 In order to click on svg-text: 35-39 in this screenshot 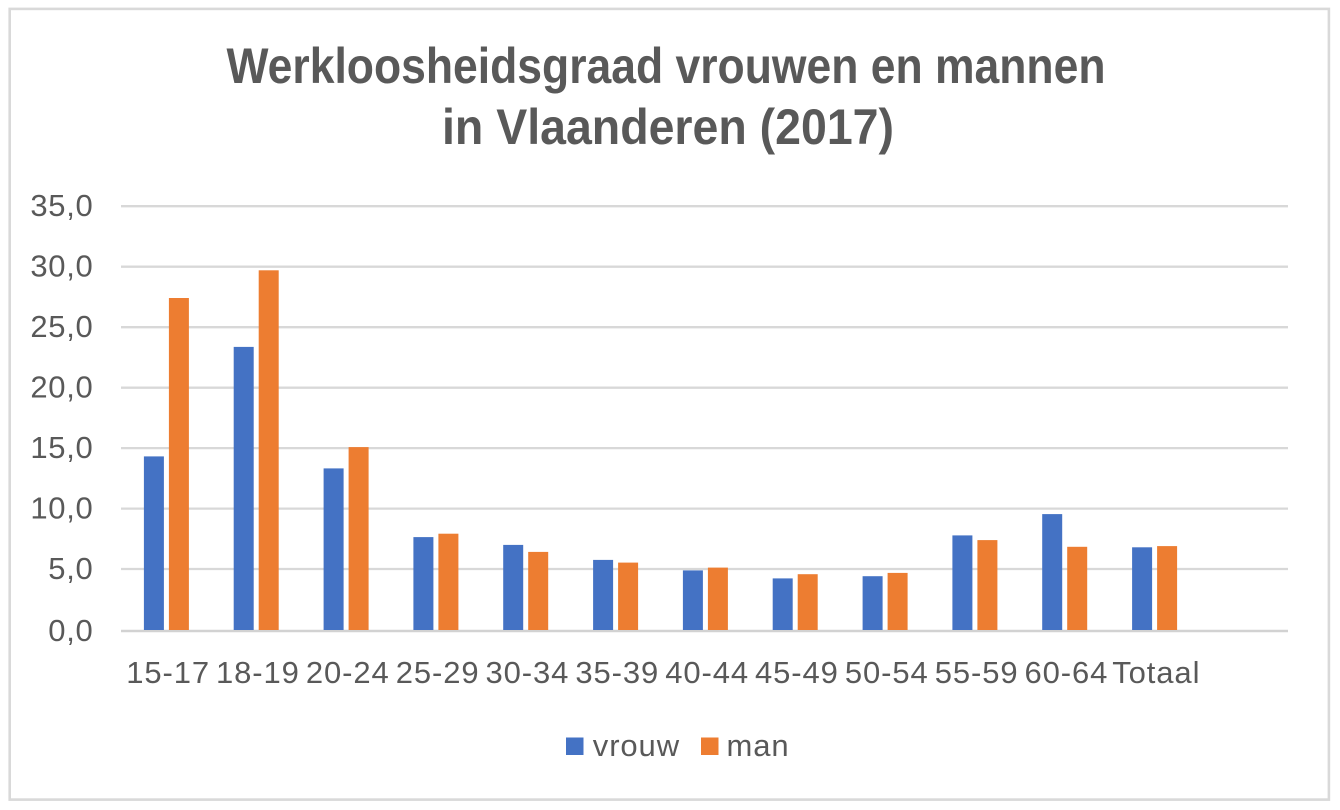, I will do `click(617, 672)`.